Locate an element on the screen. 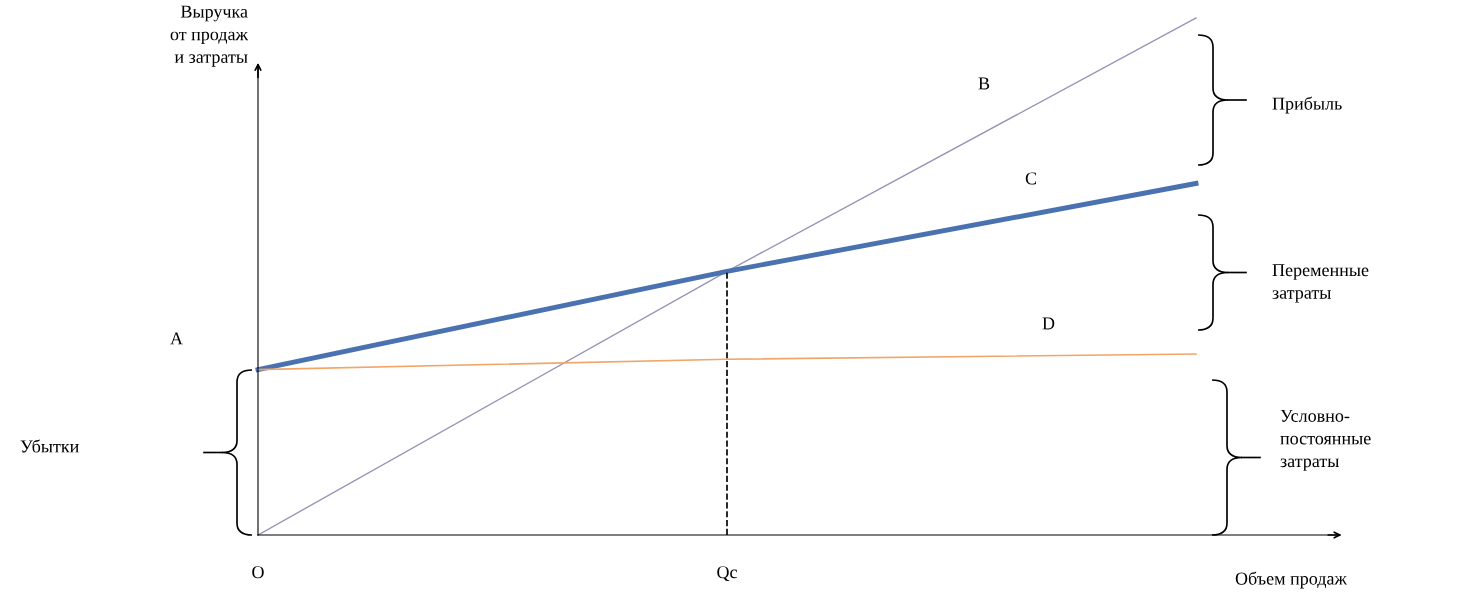 The width and height of the screenshot is (1466, 608). annotation: Условно- постоянные затраты is located at coordinates (1325, 440).